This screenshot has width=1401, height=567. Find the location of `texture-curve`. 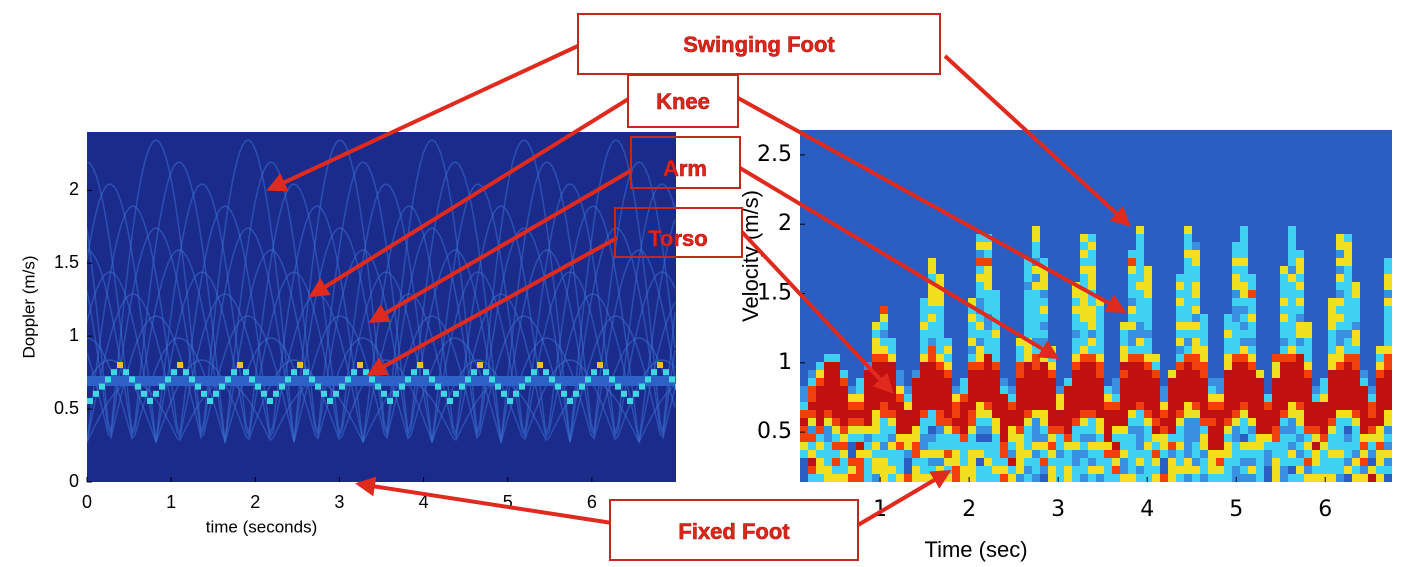

texture-curve is located at coordinates (381, 346).